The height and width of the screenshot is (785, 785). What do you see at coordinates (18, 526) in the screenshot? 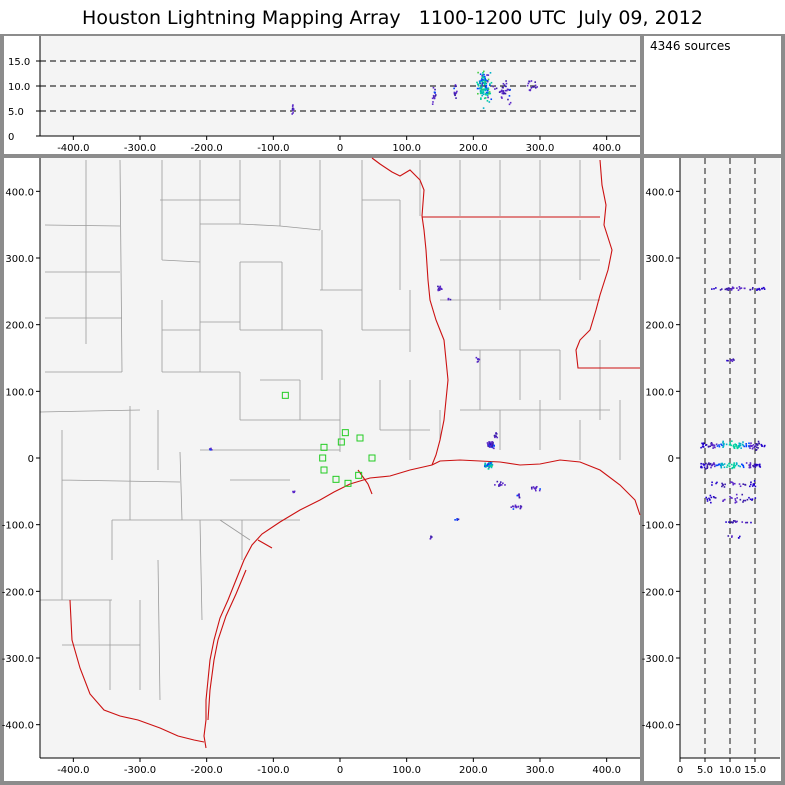
I see `plan-y-axis-tick-label: -100.0` at bounding box center [18, 526].